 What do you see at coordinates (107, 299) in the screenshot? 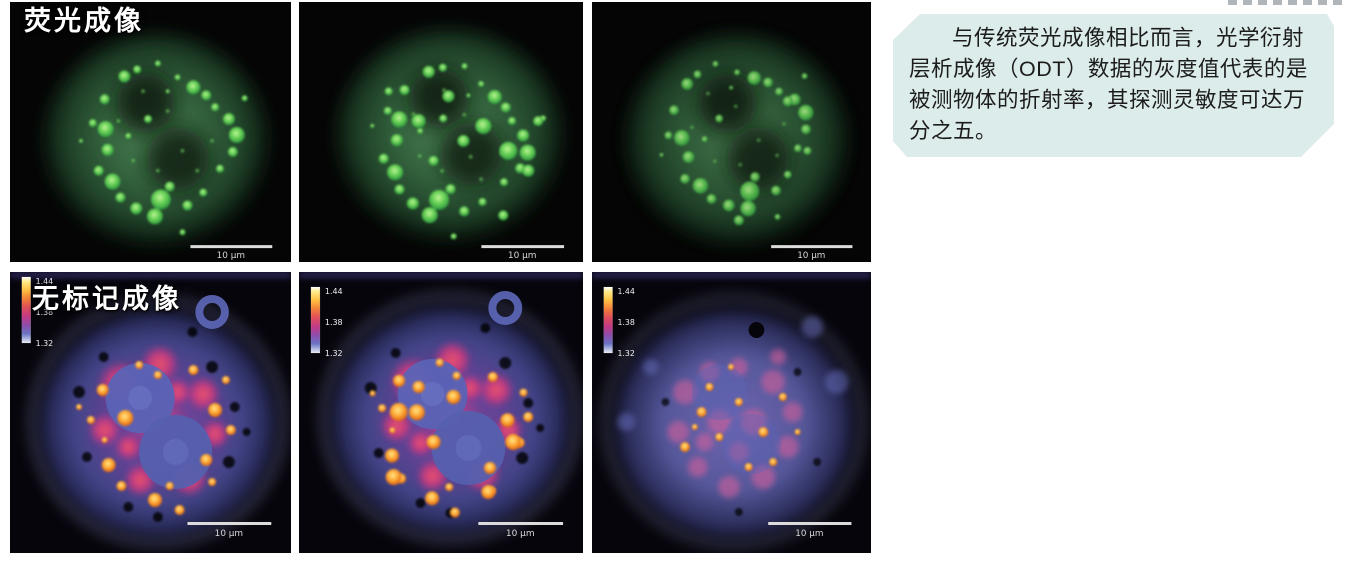
I see `row-label-label-free: 无标记成像` at bounding box center [107, 299].